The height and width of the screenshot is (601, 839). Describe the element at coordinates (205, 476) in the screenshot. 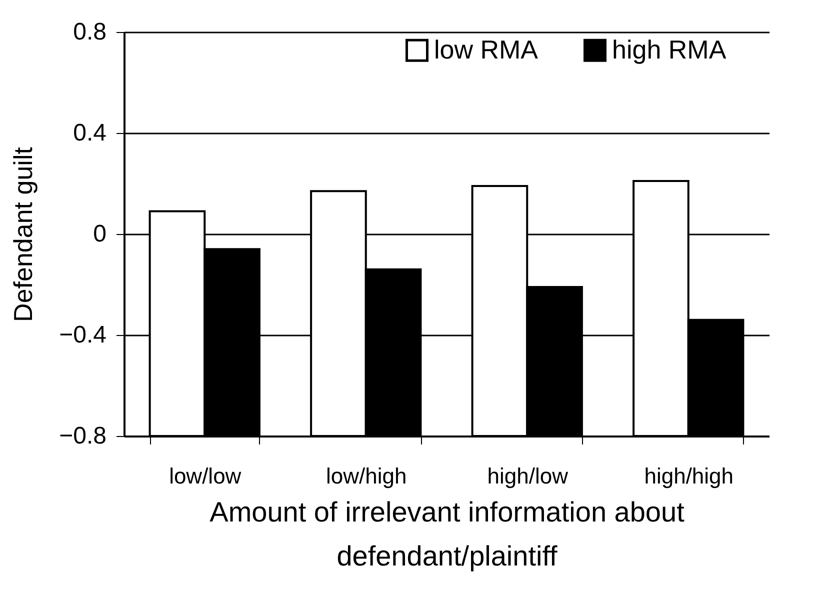

I see `x-tick-label: low/low` at that location.